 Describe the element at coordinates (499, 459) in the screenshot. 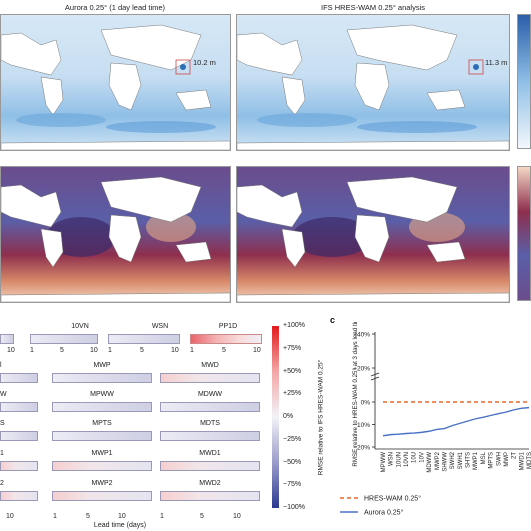

I see `x-tick-label: SWH` at that location.